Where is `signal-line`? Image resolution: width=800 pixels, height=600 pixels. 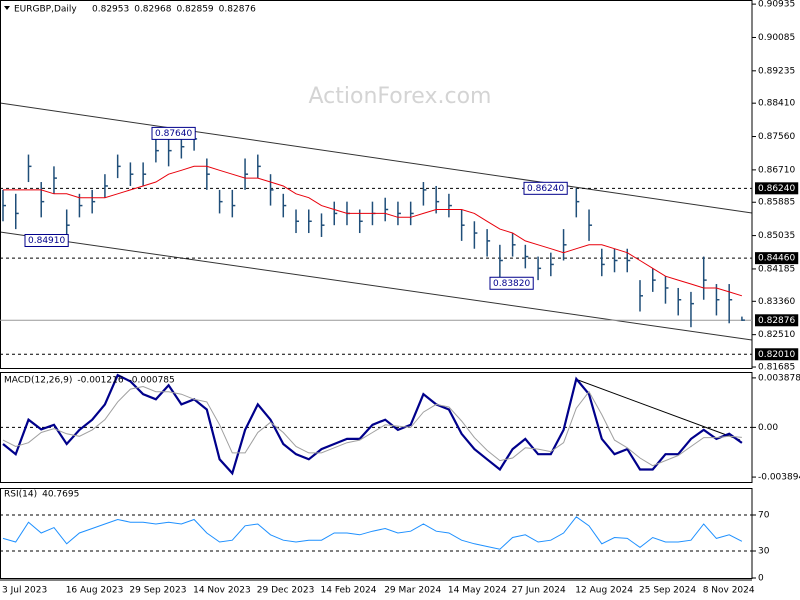
signal-line is located at coordinates (372, 426).